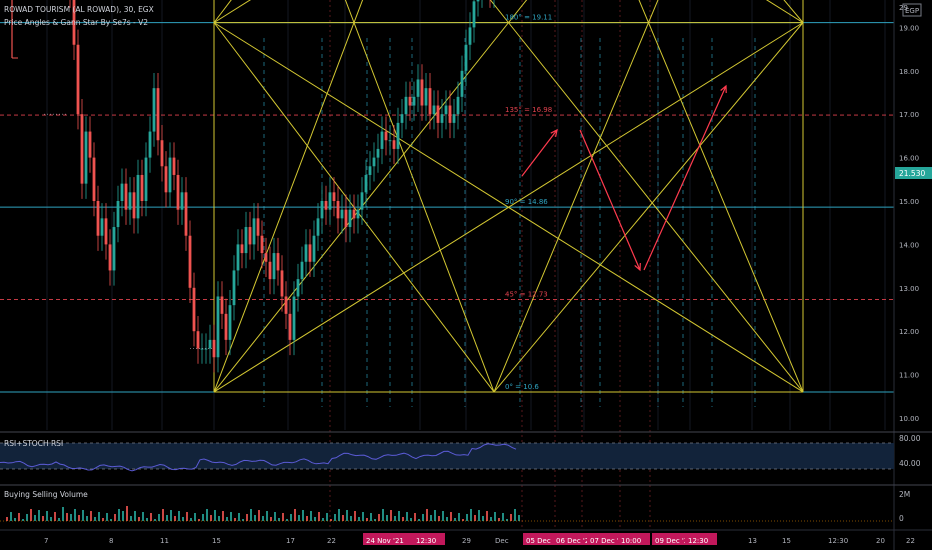 The width and height of the screenshot is (932, 550). I want to click on gann-level-label: 135° = 16.98, so click(528, 110).